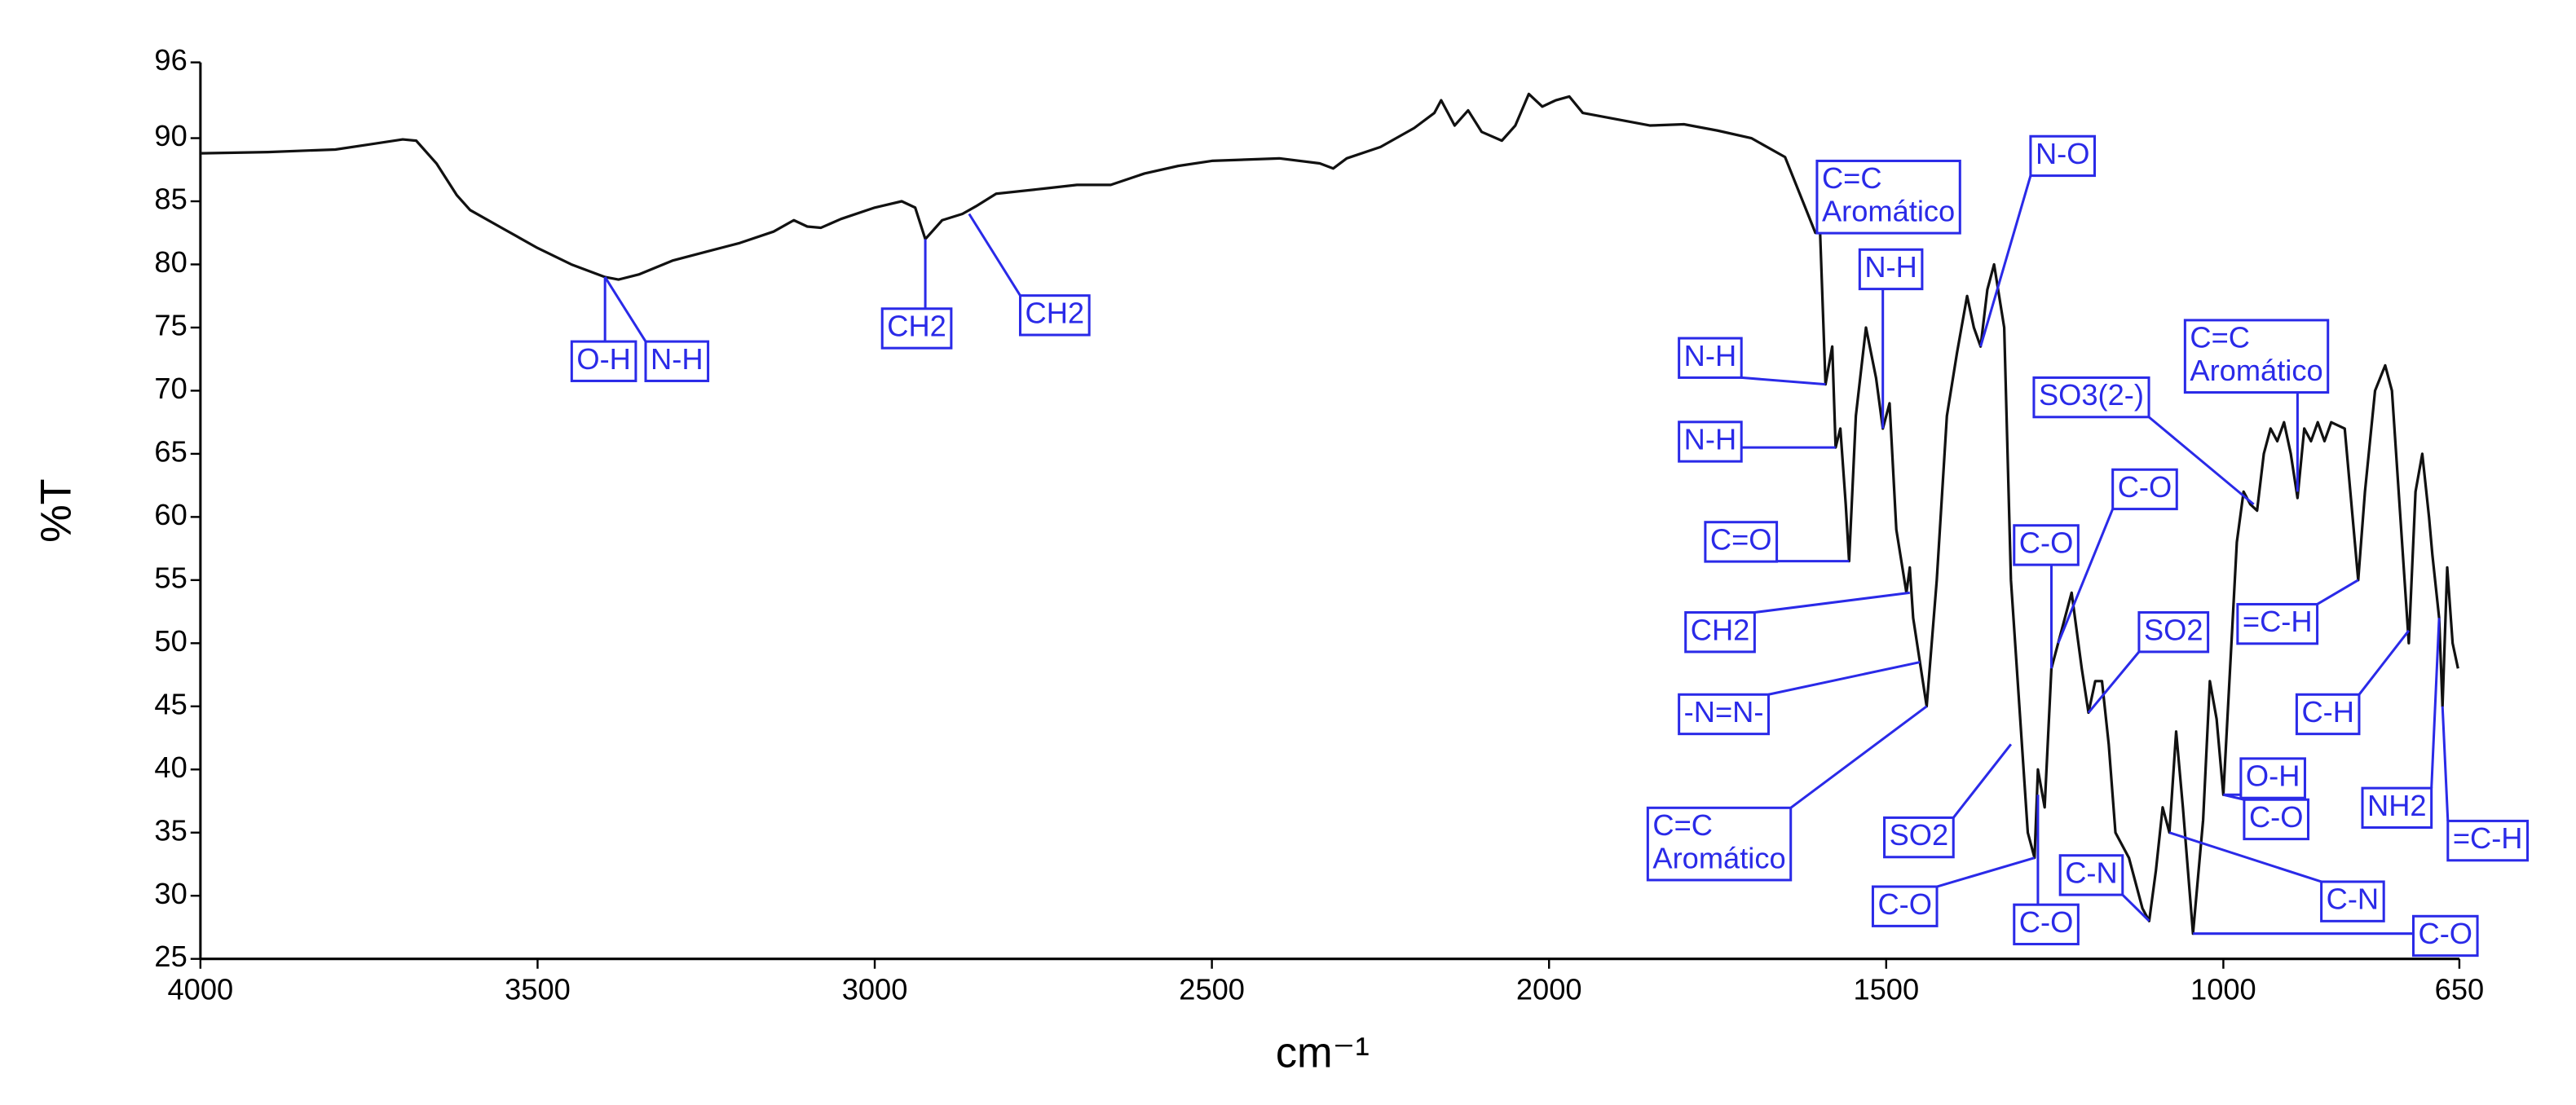 Image resolution: width=2576 pixels, height=1105 pixels. I want to click on x-axis-label: cm⁻¹, so click(1323, 1052).